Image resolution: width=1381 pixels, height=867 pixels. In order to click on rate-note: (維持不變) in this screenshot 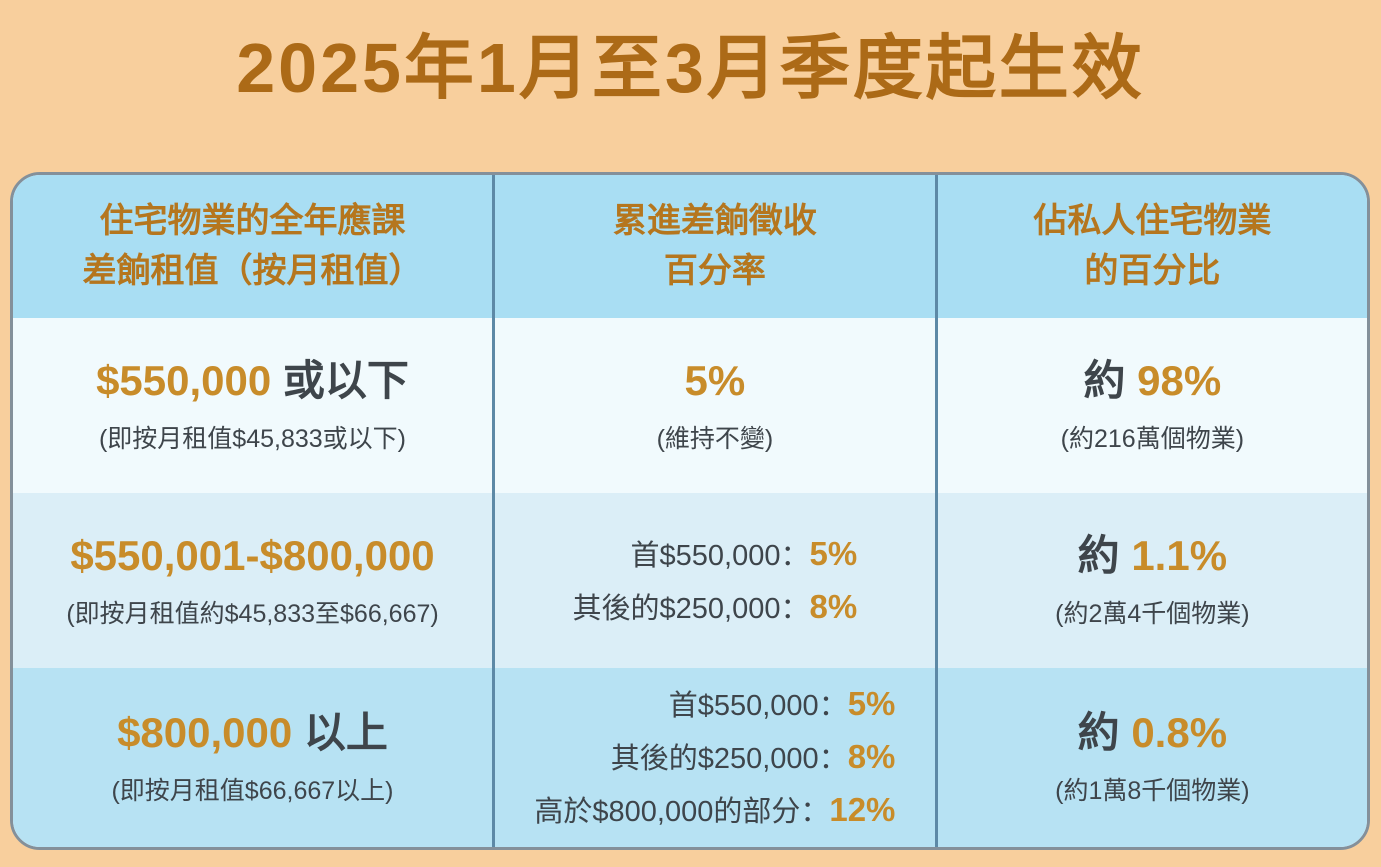, I will do `click(715, 438)`.